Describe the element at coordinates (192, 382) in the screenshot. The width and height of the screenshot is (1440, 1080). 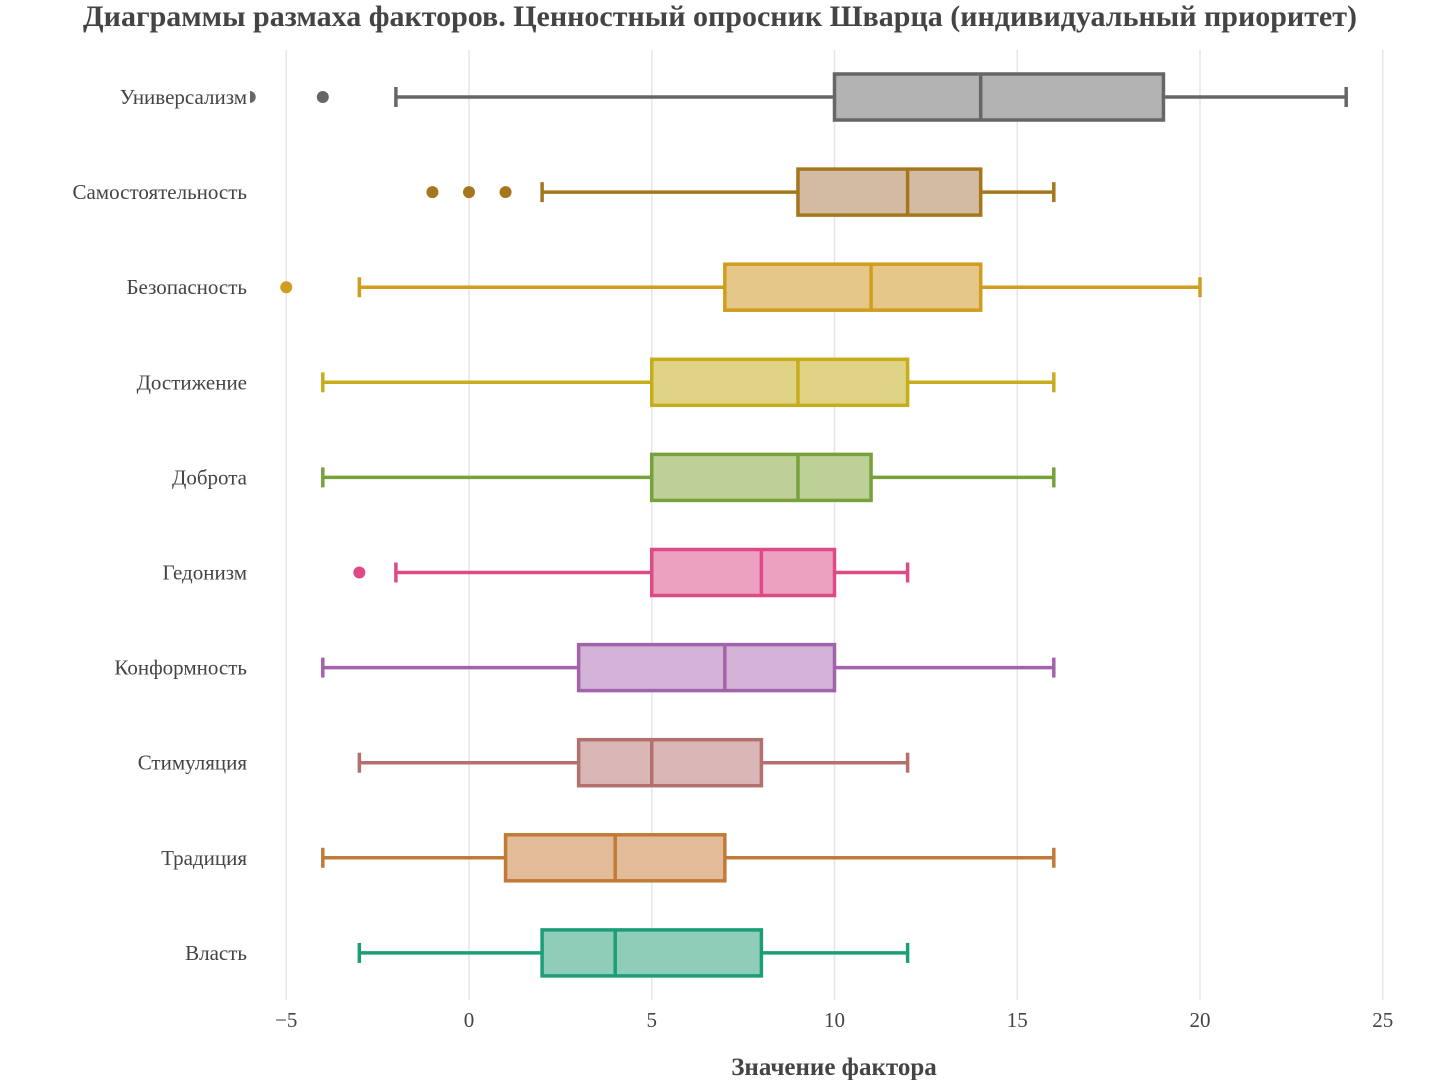
I see `category-label: Достижение` at that location.